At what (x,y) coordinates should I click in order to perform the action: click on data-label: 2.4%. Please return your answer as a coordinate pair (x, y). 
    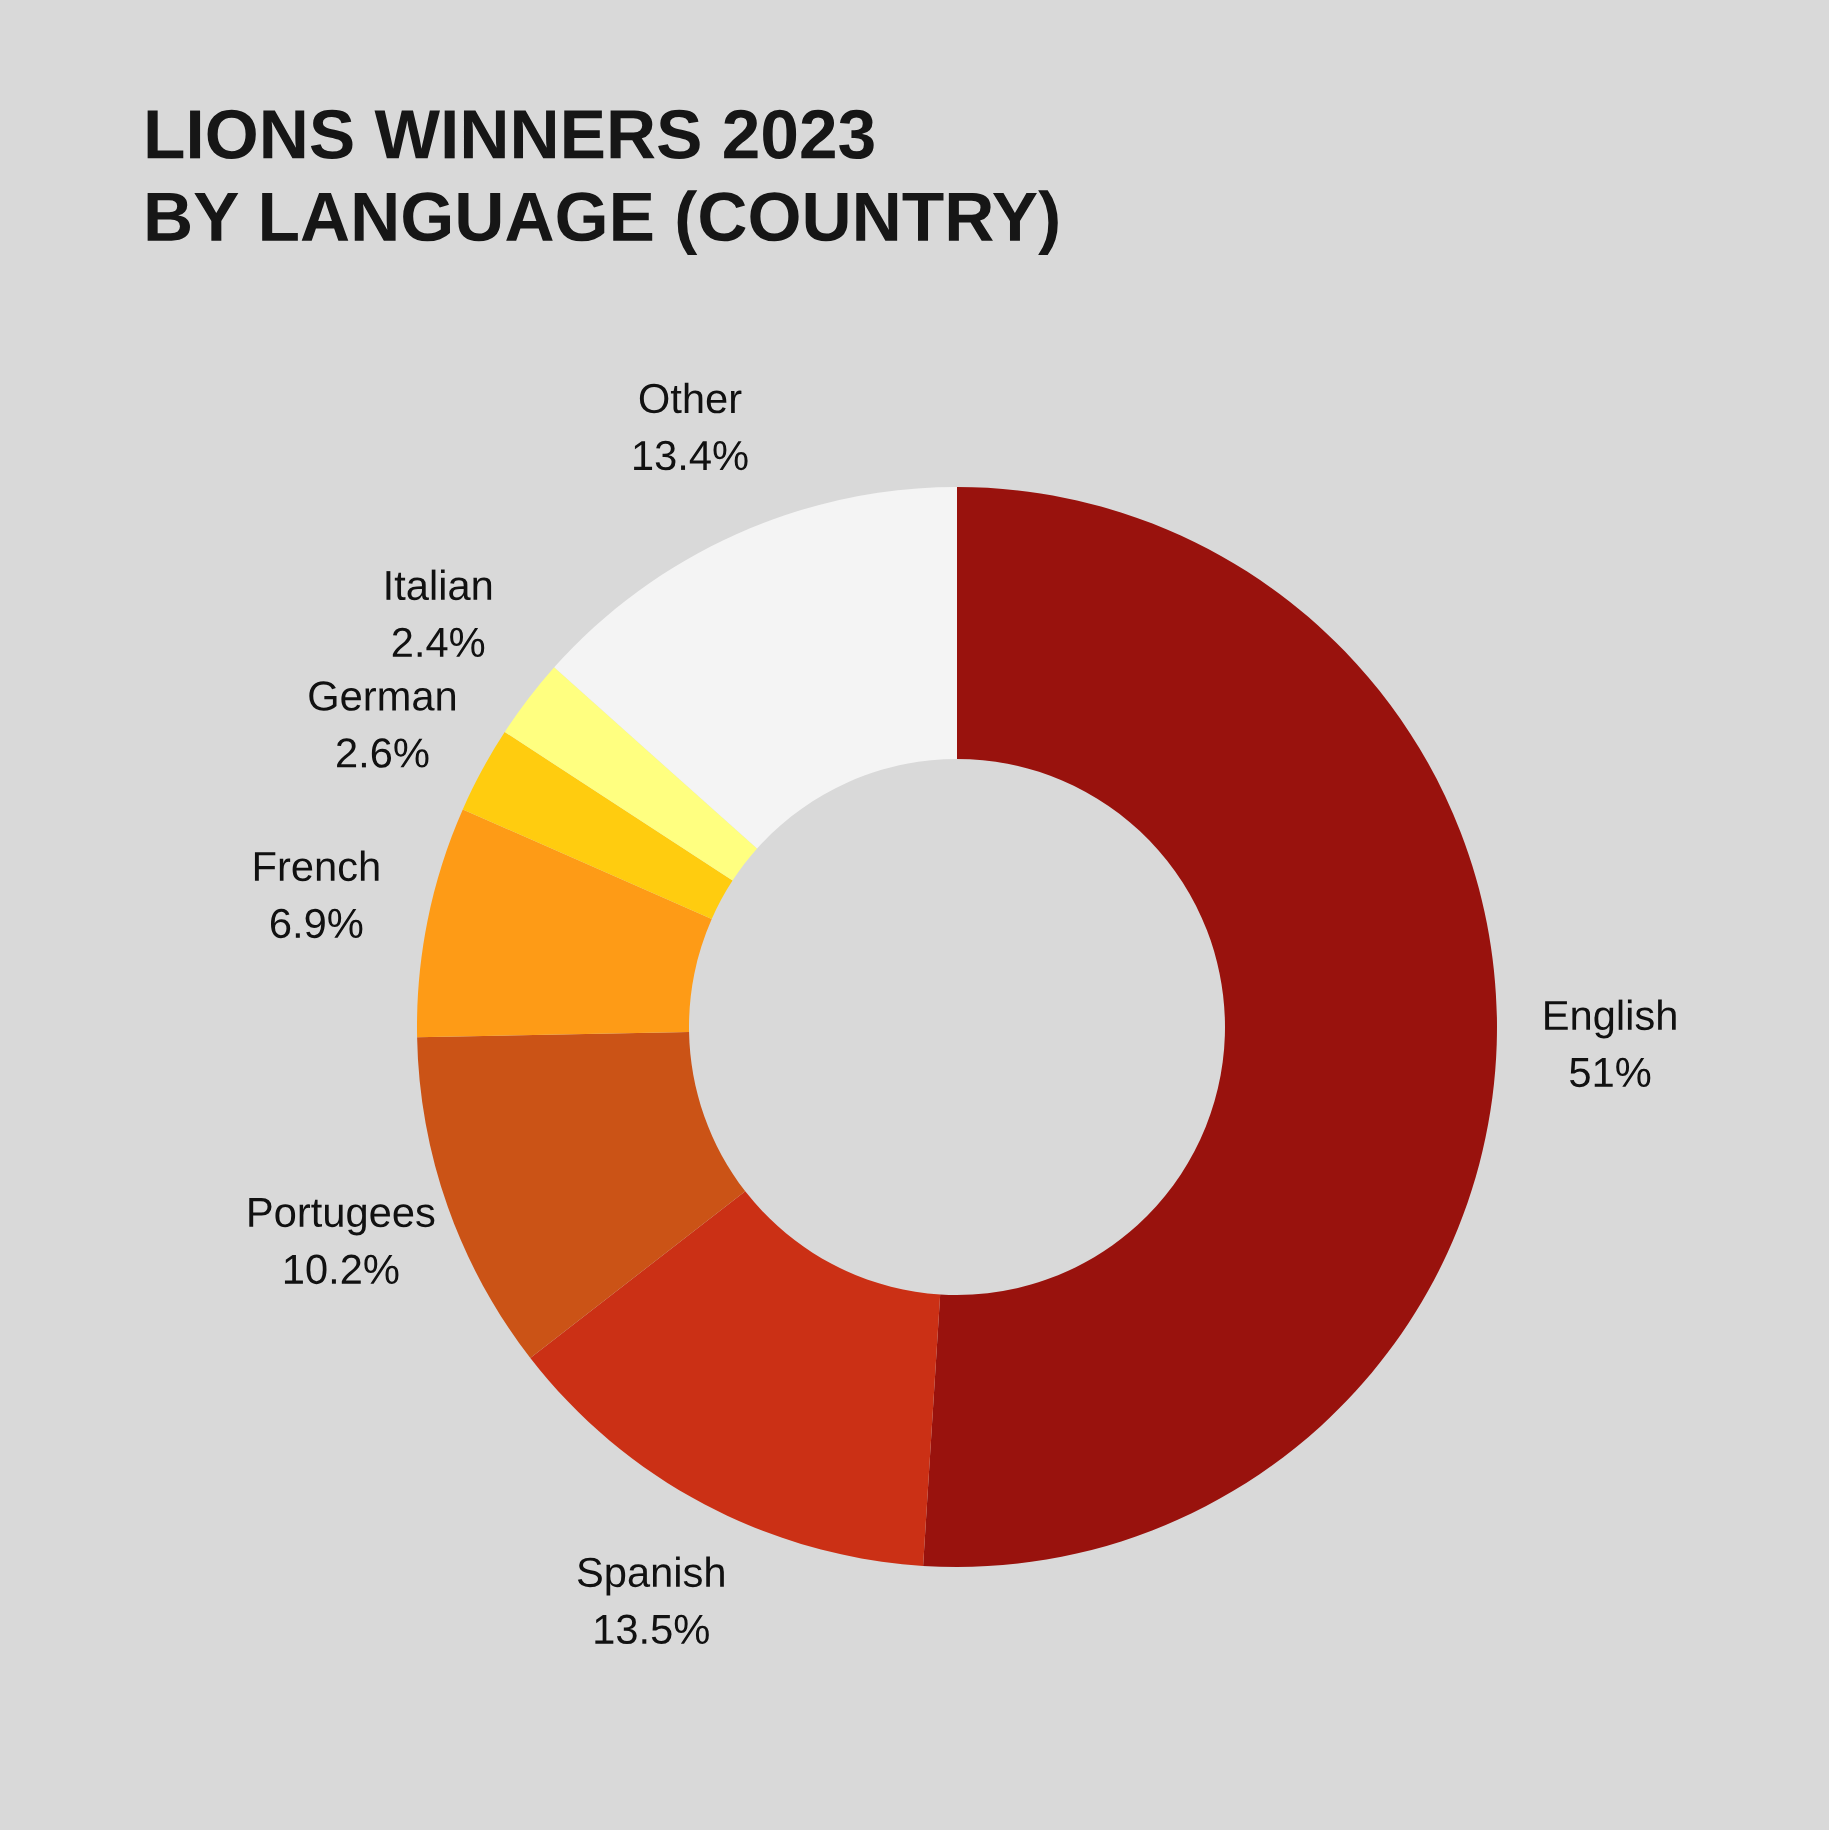
    Looking at the image, I should click on (438, 642).